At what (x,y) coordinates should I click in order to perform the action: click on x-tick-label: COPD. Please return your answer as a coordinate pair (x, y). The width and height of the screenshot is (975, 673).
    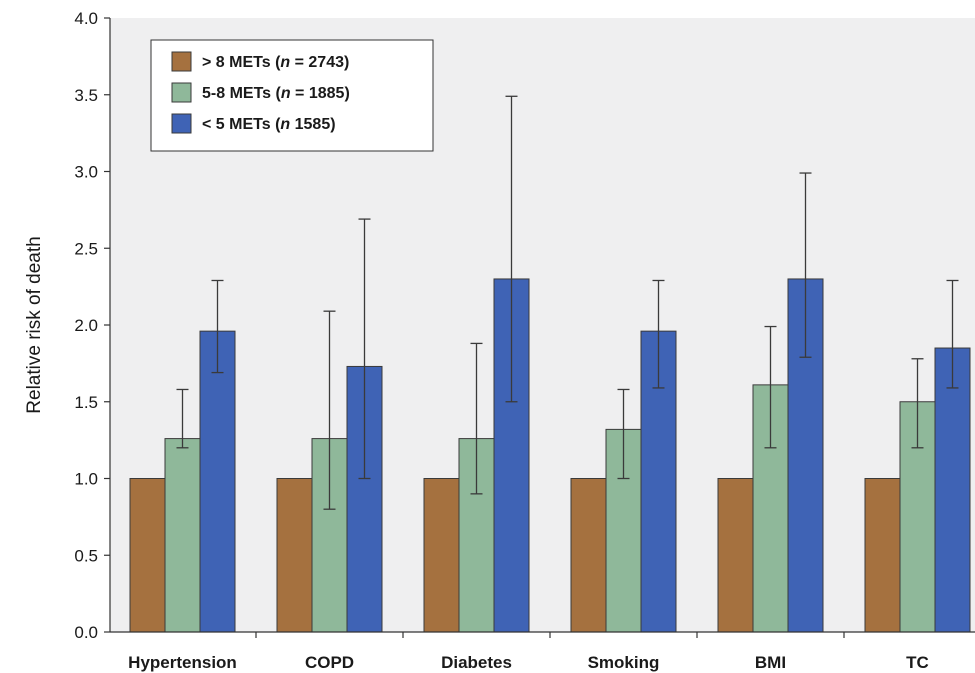
    Looking at the image, I should click on (329, 662).